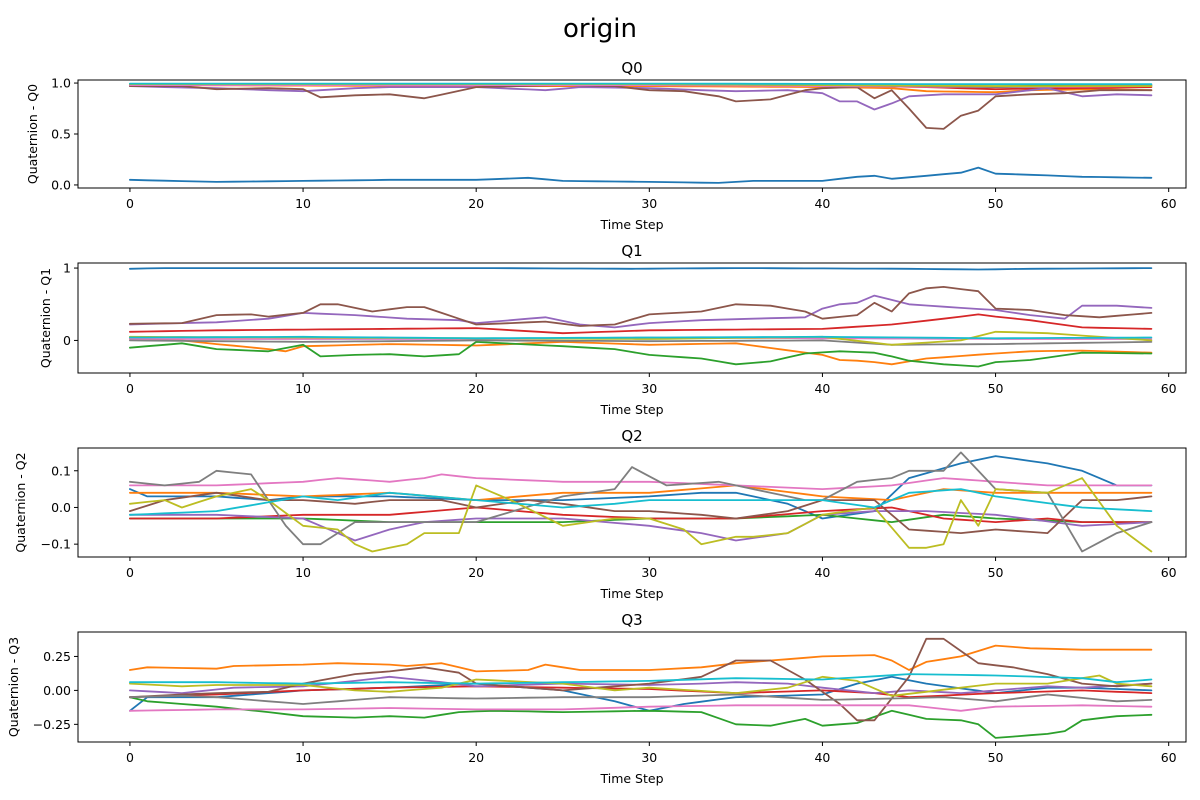 This screenshot has height=800, width=1200. What do you see at coordinates (61, 134) in the screenshot?
I see `y-tick-label: 0.5` at bounding box center [61, 134].